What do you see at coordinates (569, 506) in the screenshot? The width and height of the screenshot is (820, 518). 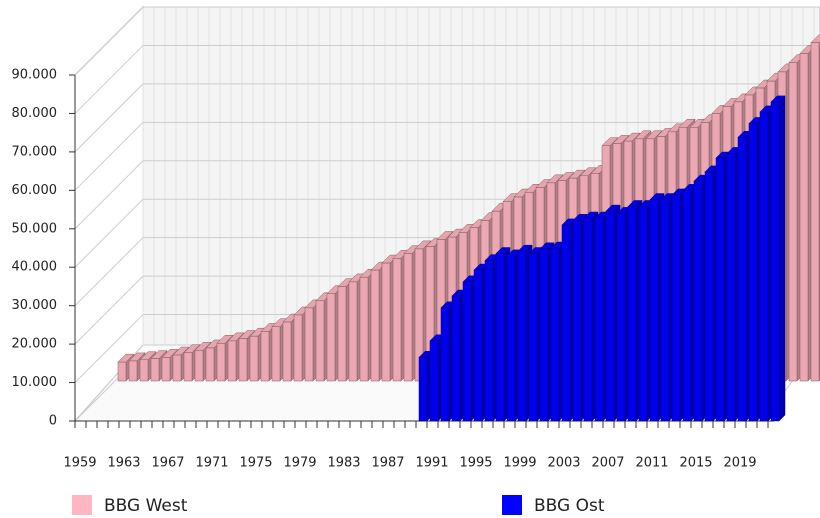 I see `legend-label: BBG Ost` at bounding box center [569, 506].